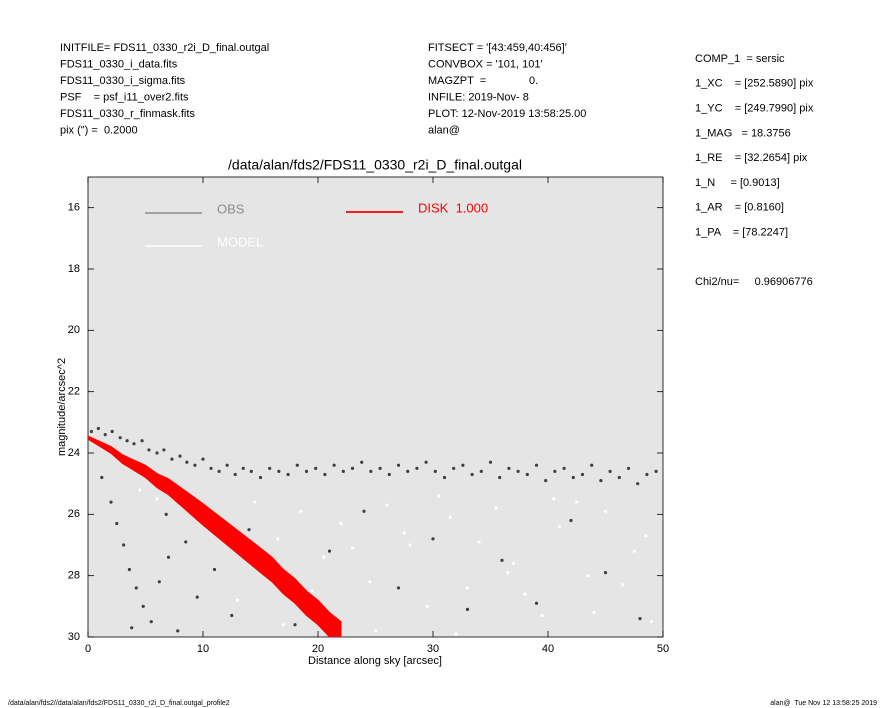 The width and height of the screenshot is (885, 708). What do you see at coordinates (478, 97) in the screenshot?
I see `header-middle-line: INFILE: 2019-Nov- 8` at bounding box center [478, 97].